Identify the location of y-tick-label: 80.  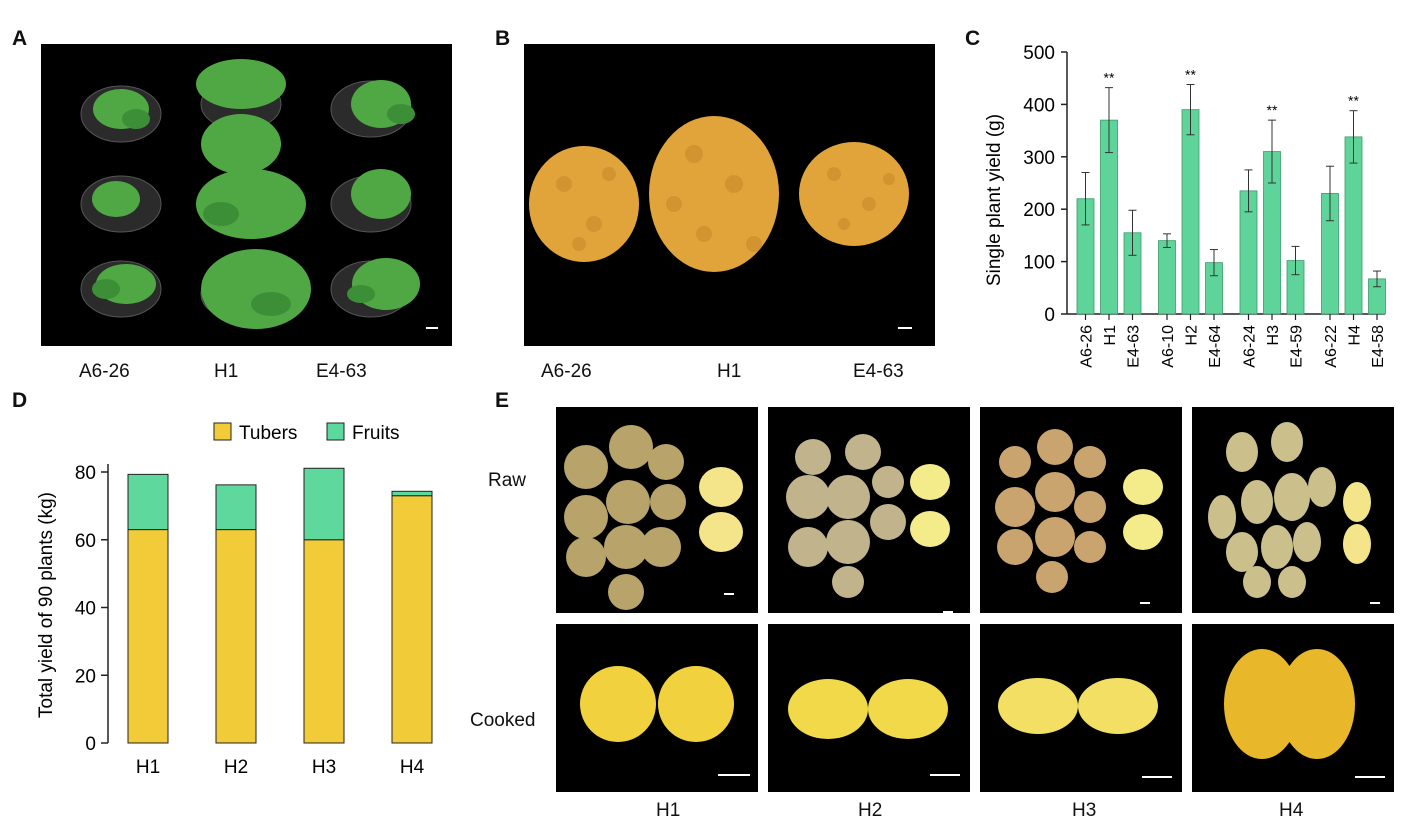
(85, 473).